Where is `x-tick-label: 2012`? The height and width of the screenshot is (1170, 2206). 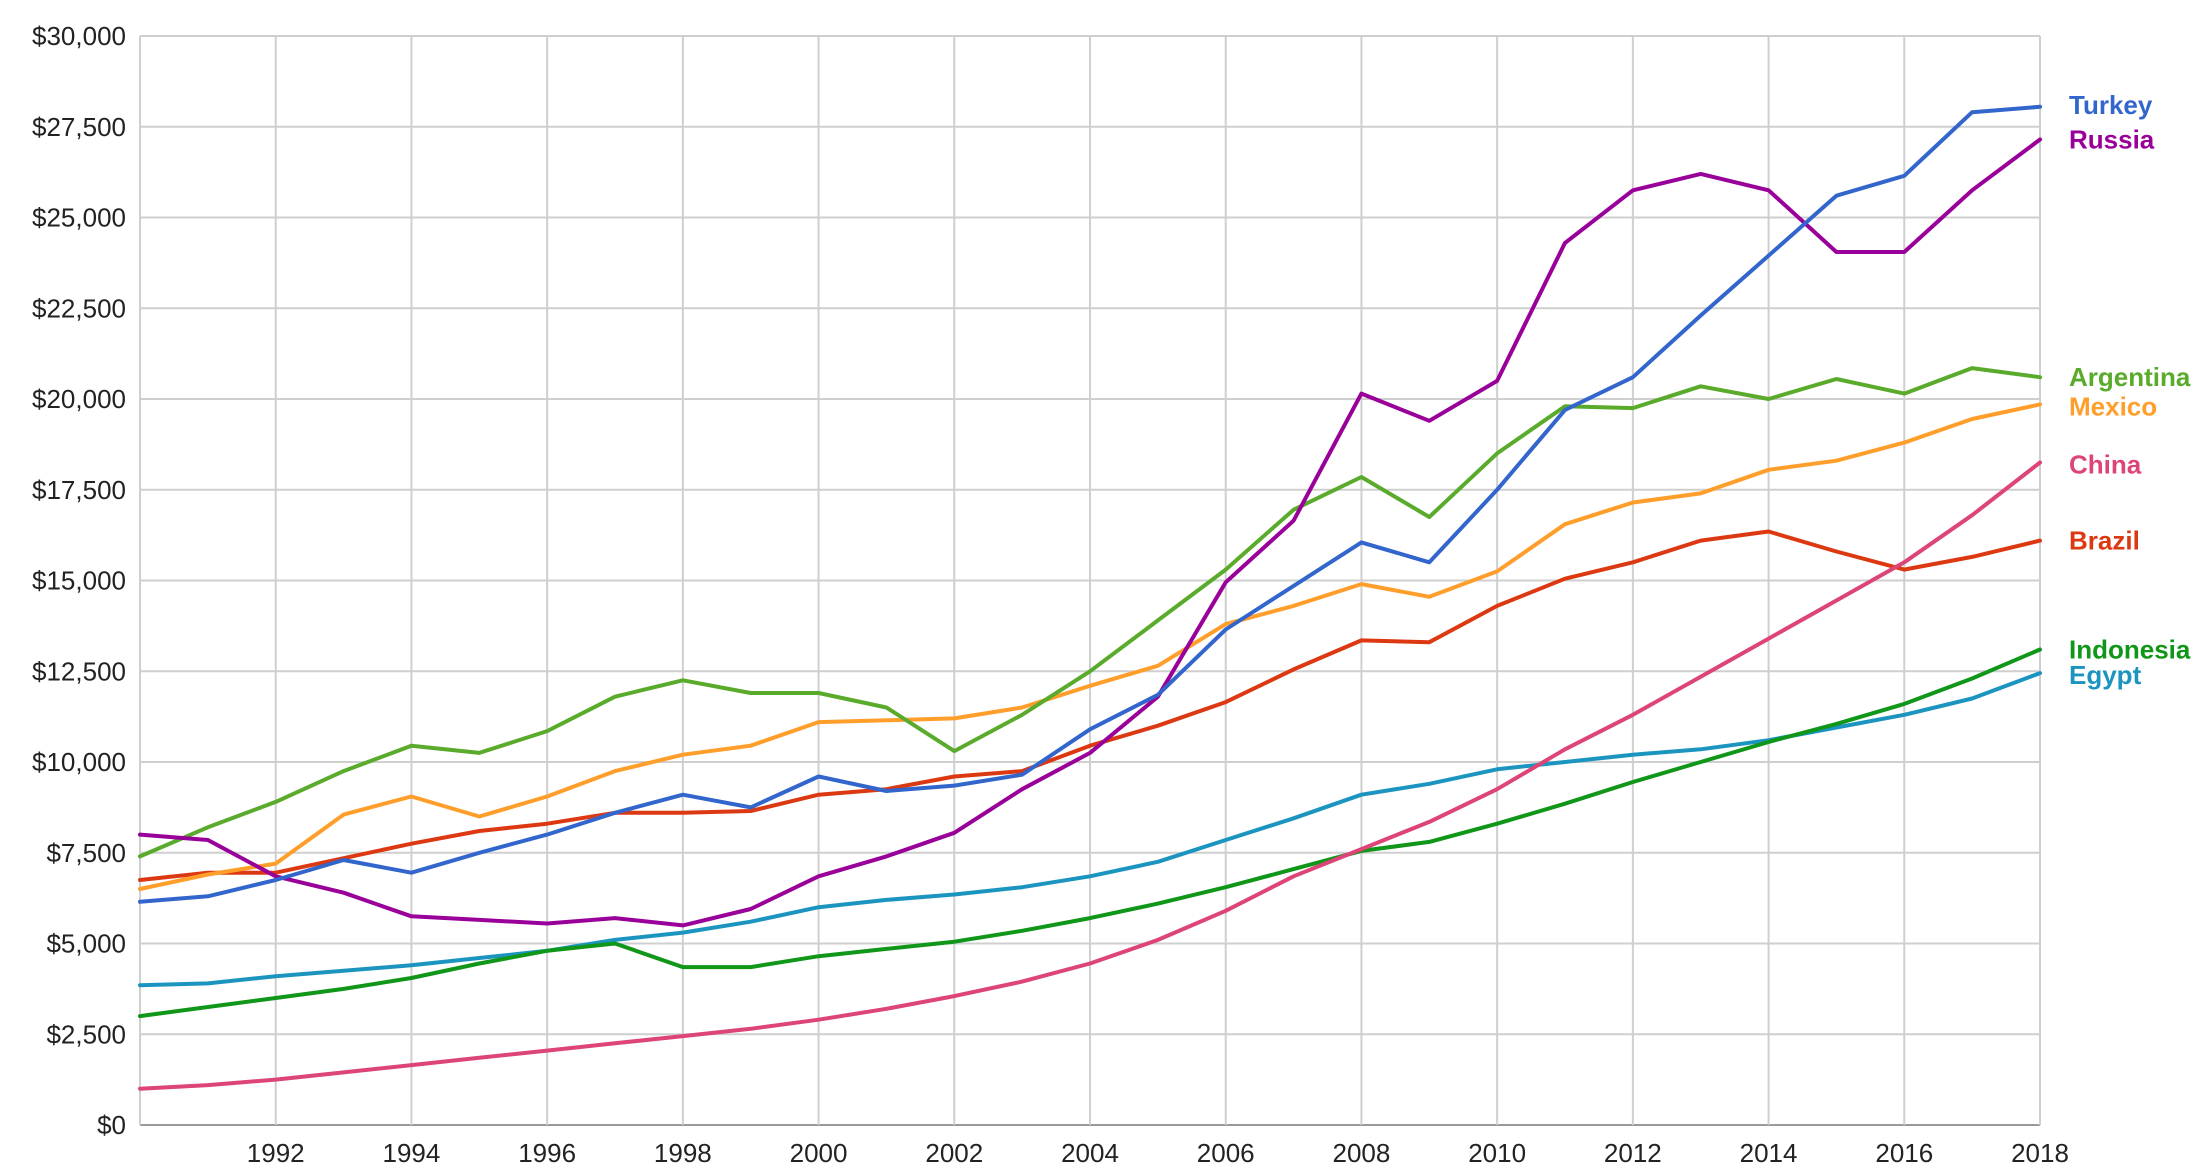
x-tick-label: 2012 is located at coordinates (1633, 1153).